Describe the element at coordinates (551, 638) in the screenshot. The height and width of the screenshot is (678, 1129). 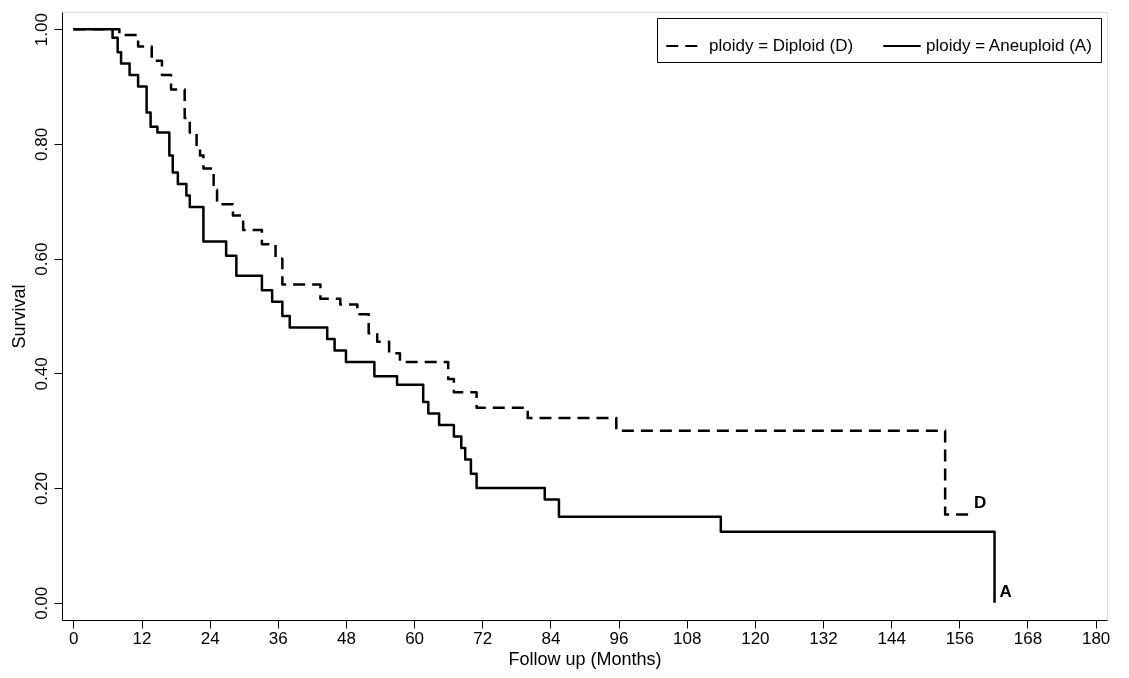
I see `x-tick-label: 84` at that location.